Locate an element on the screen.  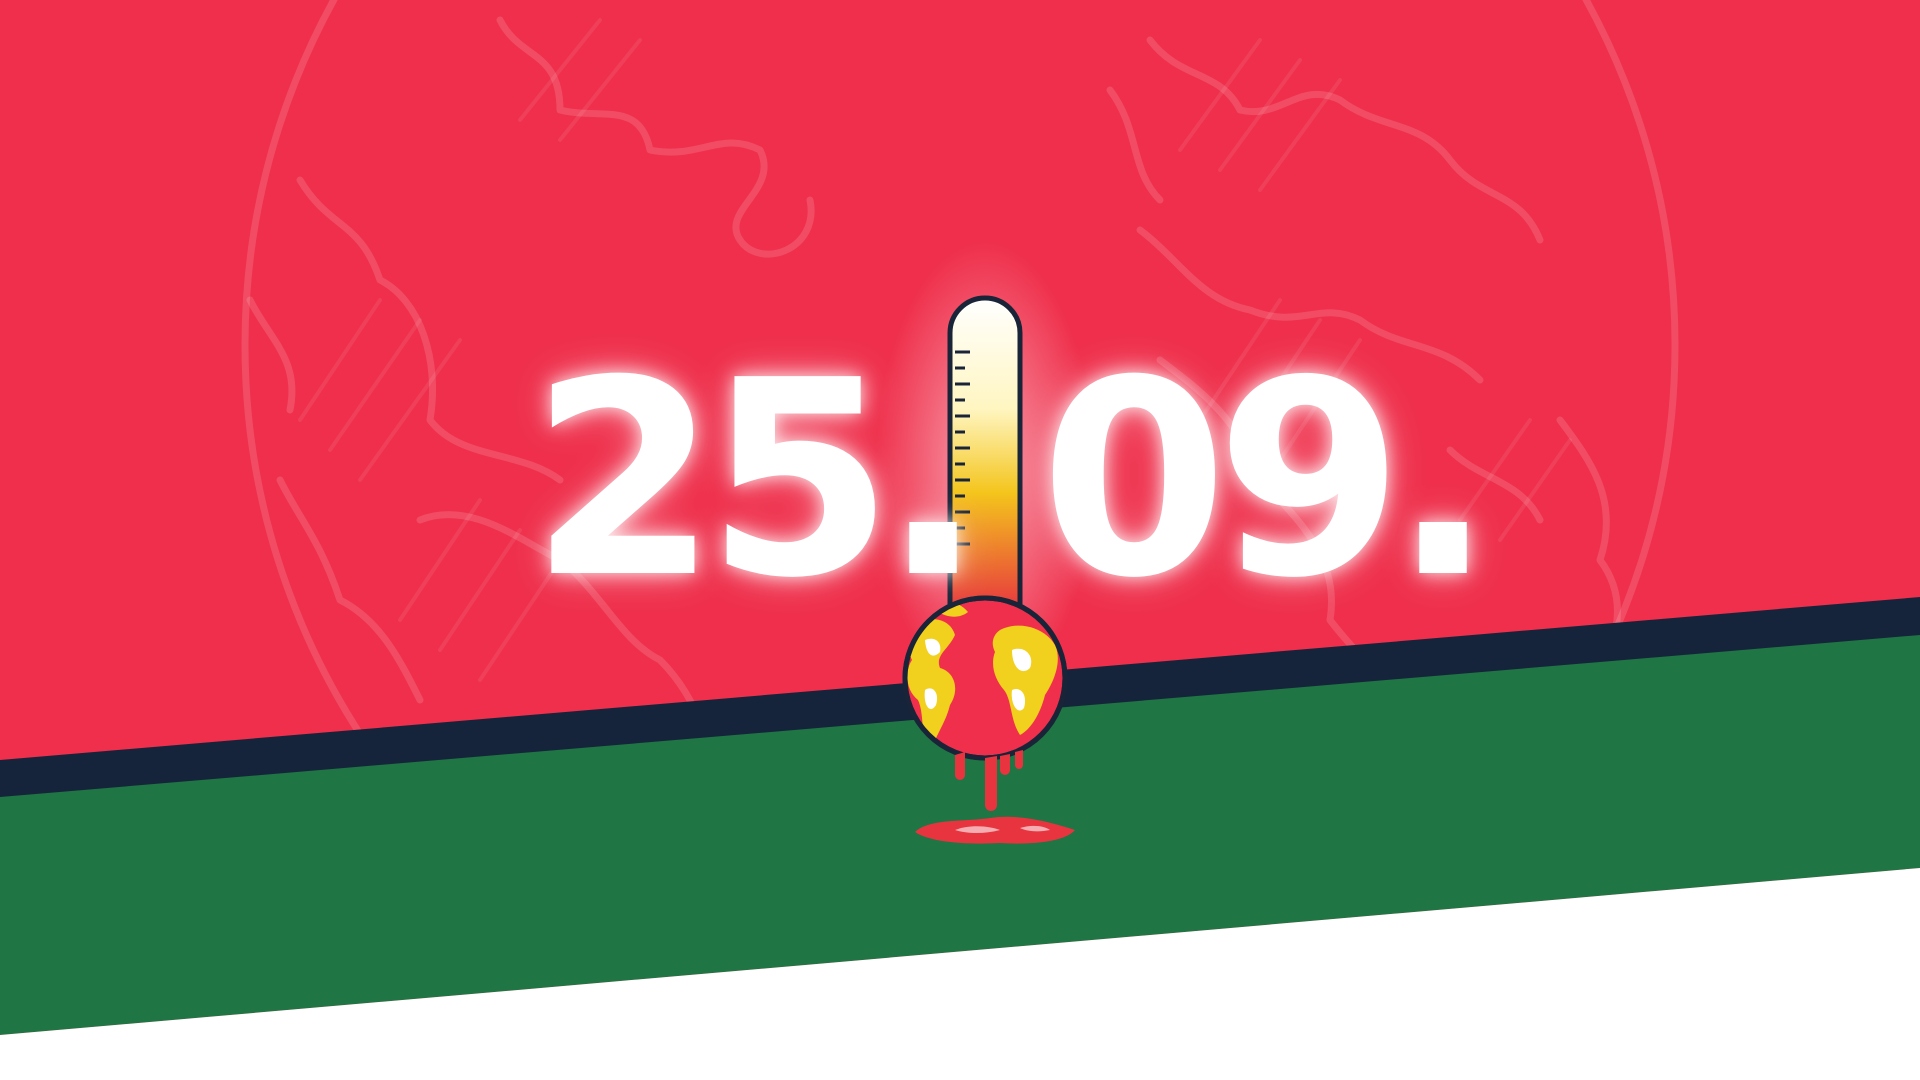
date-day-text: 25. is located at coordinates (757, 479).